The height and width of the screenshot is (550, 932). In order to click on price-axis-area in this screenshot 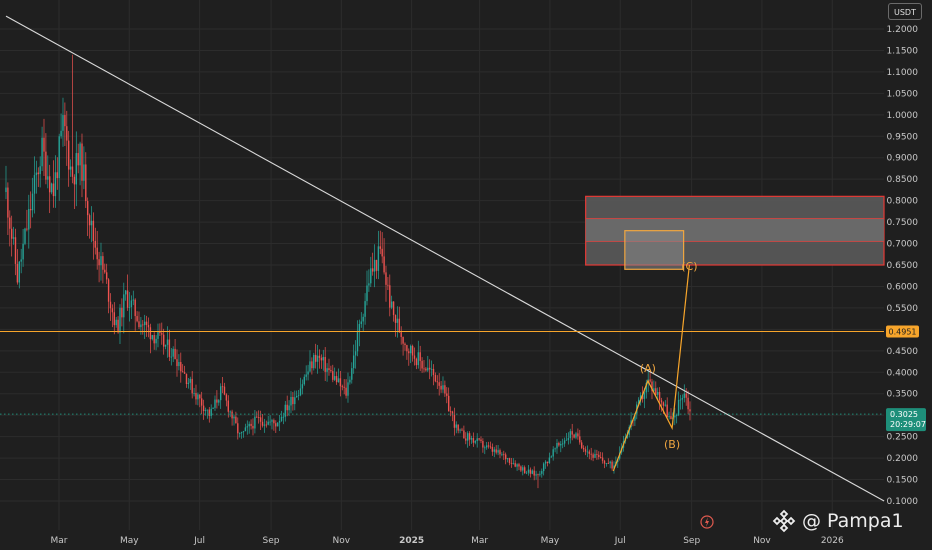, I will do `click(908, 275)`.